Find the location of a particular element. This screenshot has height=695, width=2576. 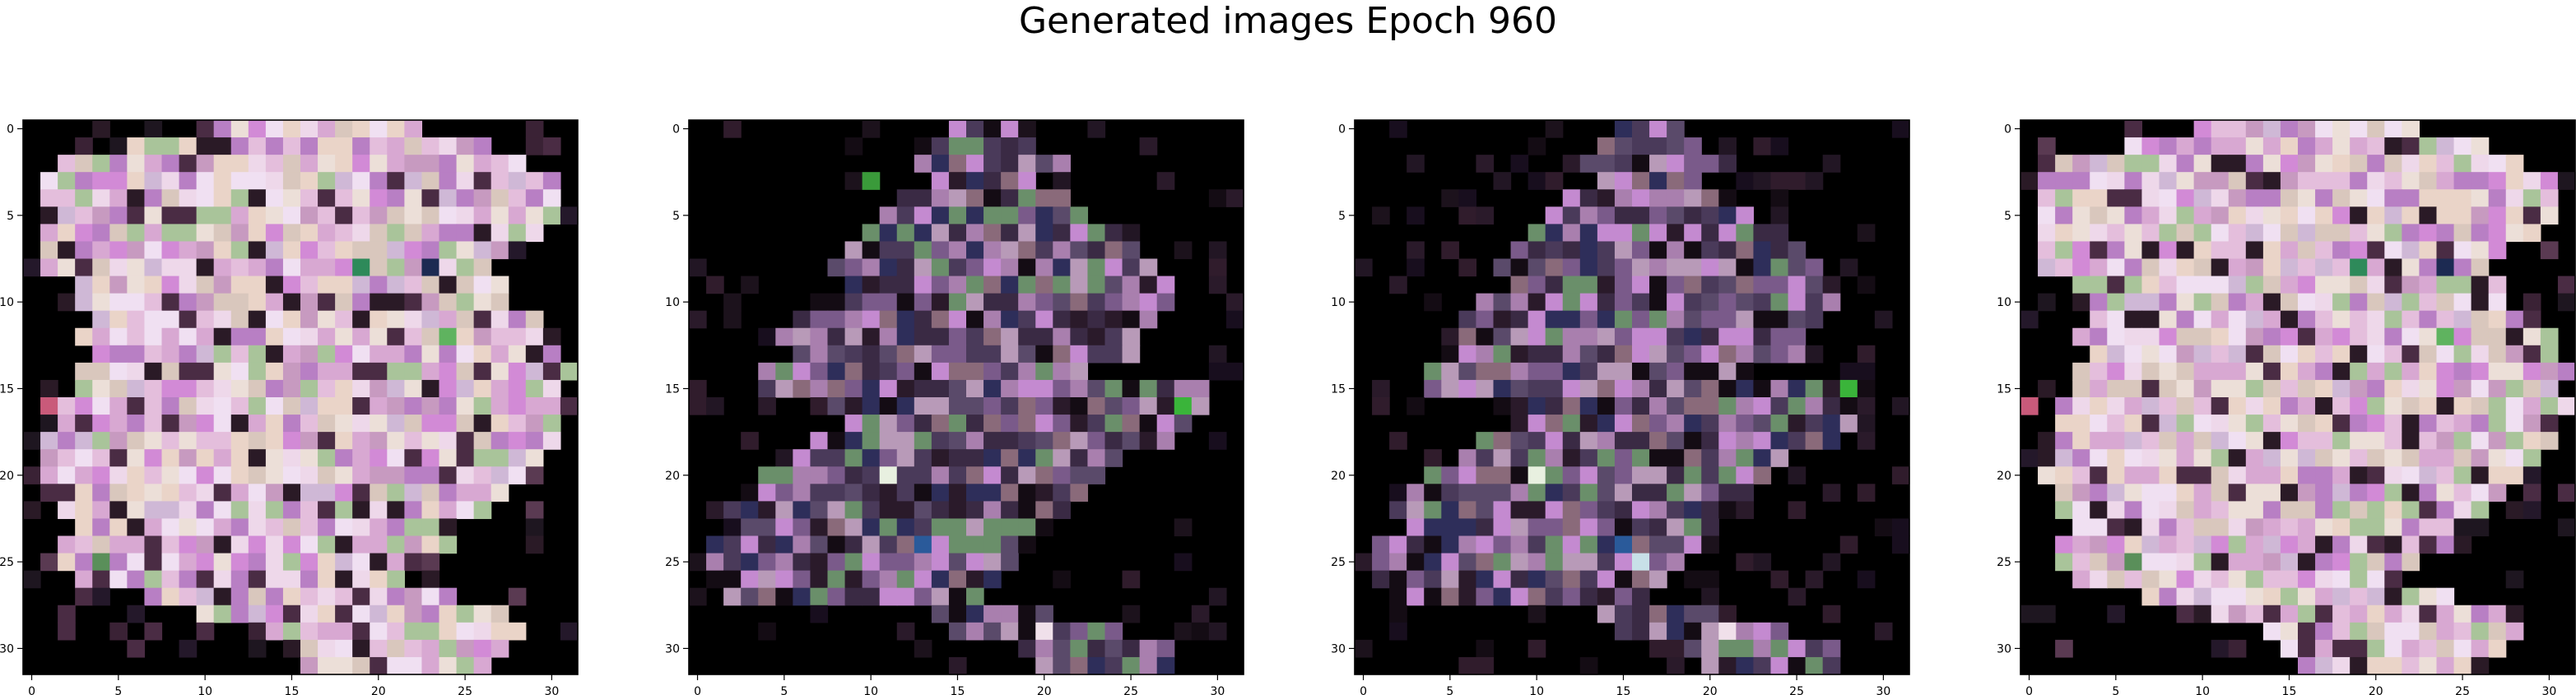

y-tick-label: 5 is located at coordinates (1342, 216).